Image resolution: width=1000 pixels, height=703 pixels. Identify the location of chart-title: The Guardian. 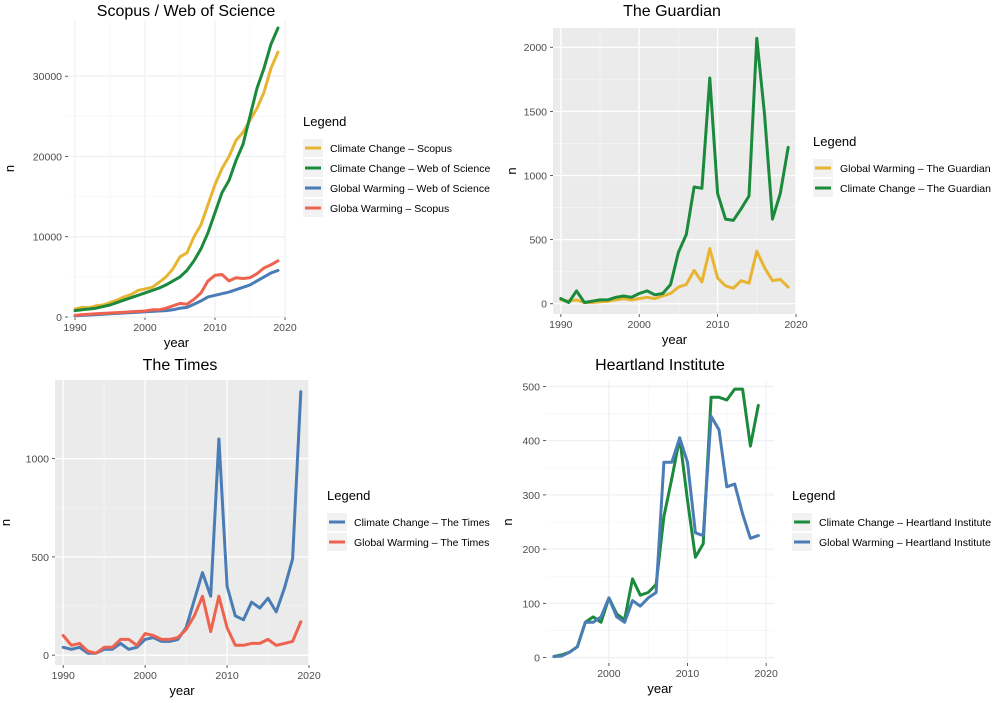
(672, 11).